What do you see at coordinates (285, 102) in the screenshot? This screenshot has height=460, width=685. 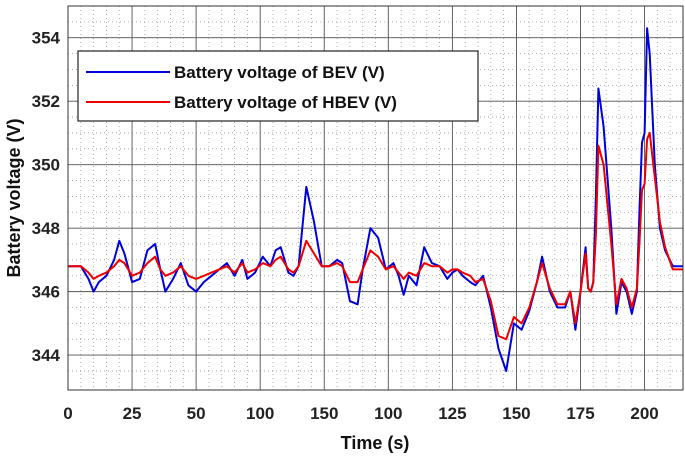 I see `legend-label-hbev: Battery voltage of HBEV (V)` at bounding box center [285, 102].